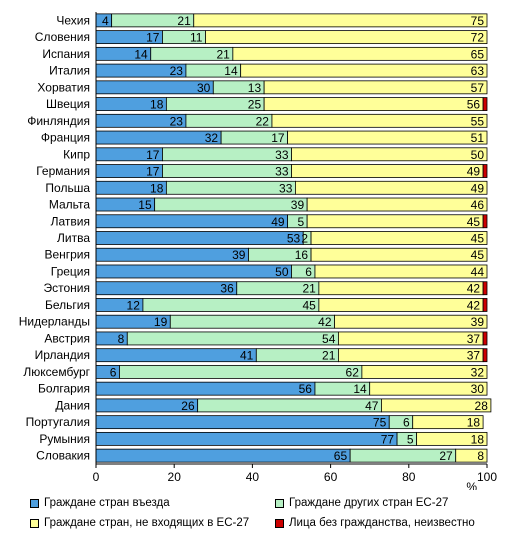  I want to click on data-label: 55, so click(478, 121).